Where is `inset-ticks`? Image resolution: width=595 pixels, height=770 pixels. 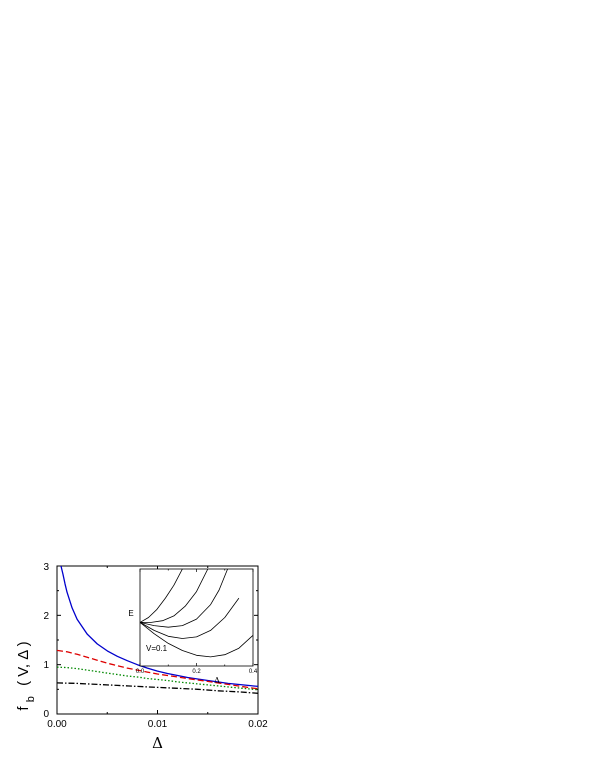 inset-ticks is located at coordinates (196, 617).